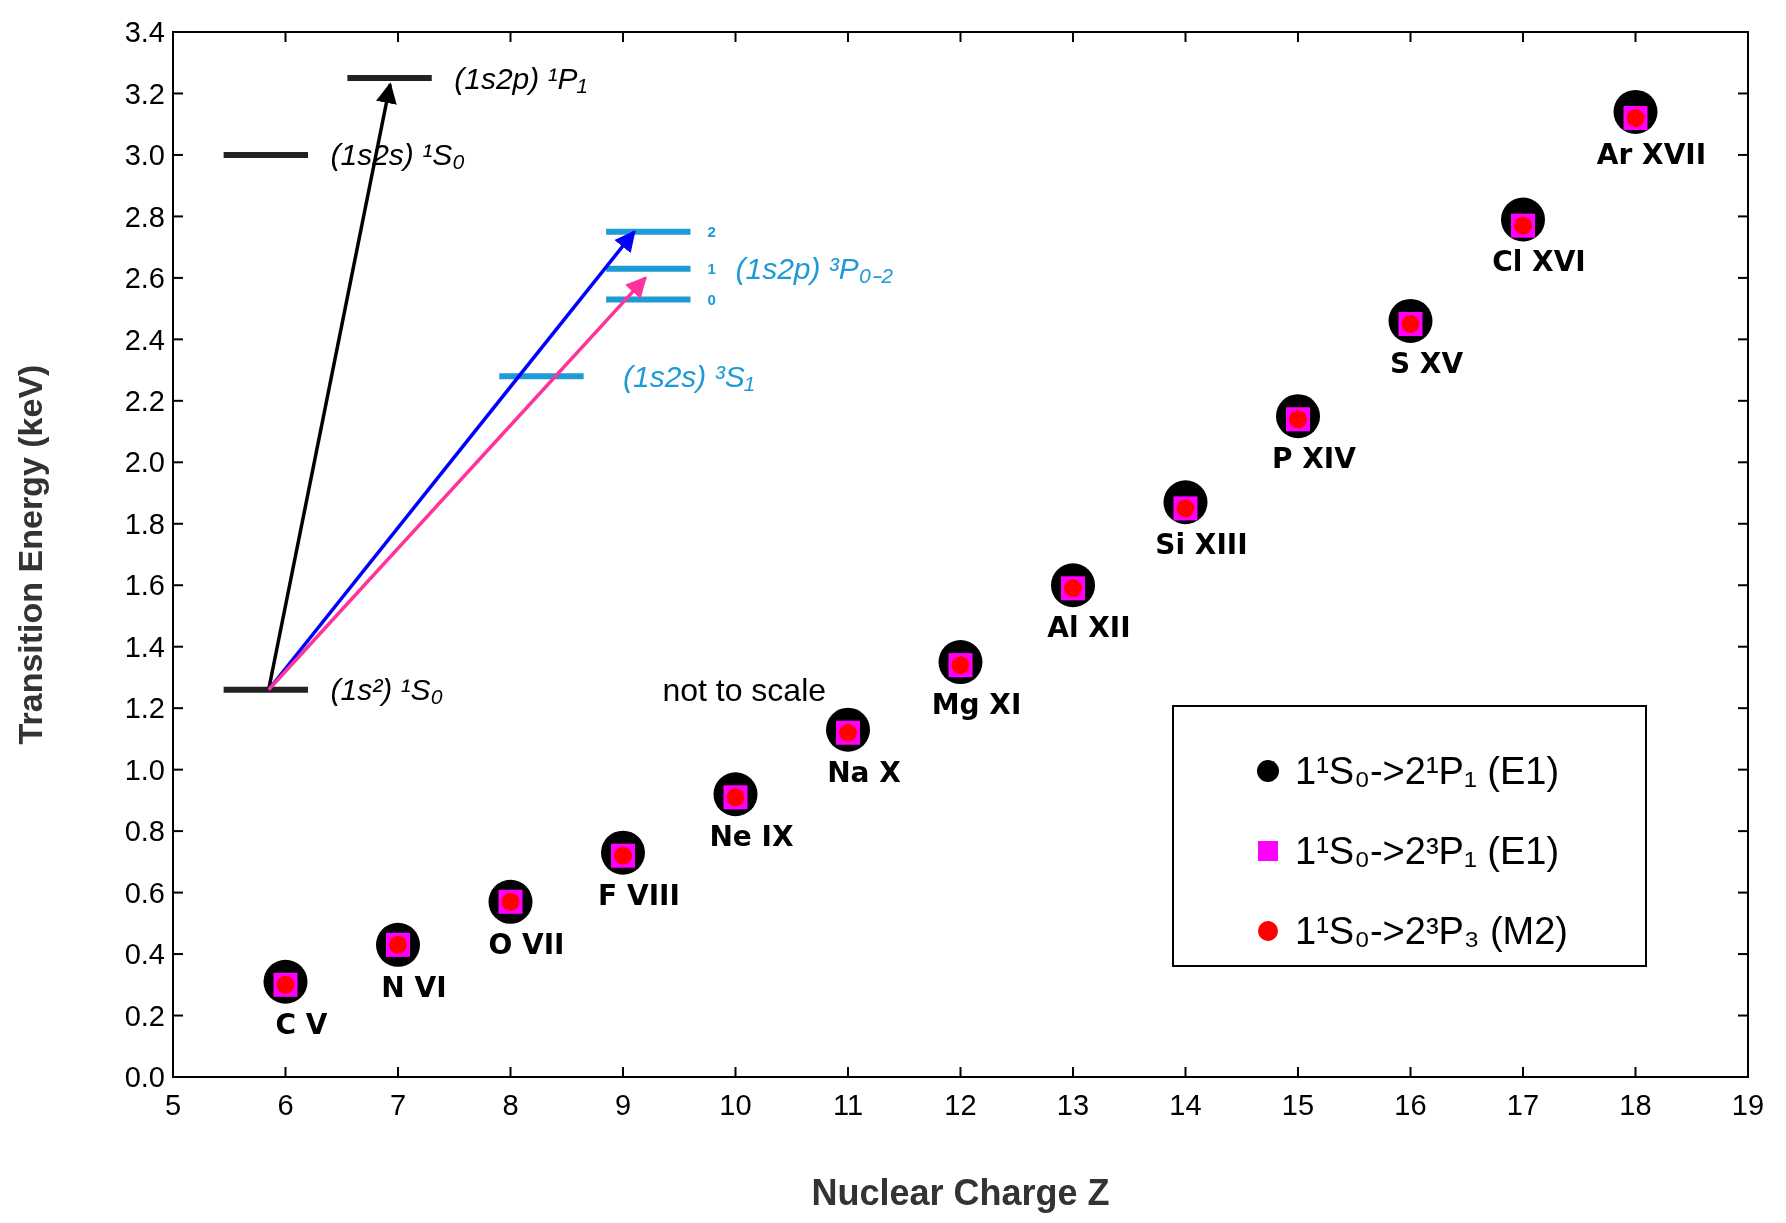 This screenshot has width=1786, height=1223. What do you see at coordinates (1427, 851) in the screenshot?
I see `legend-label: 1¹S₀->2³P₁ (E1)` at bounding box center [1427, 851].